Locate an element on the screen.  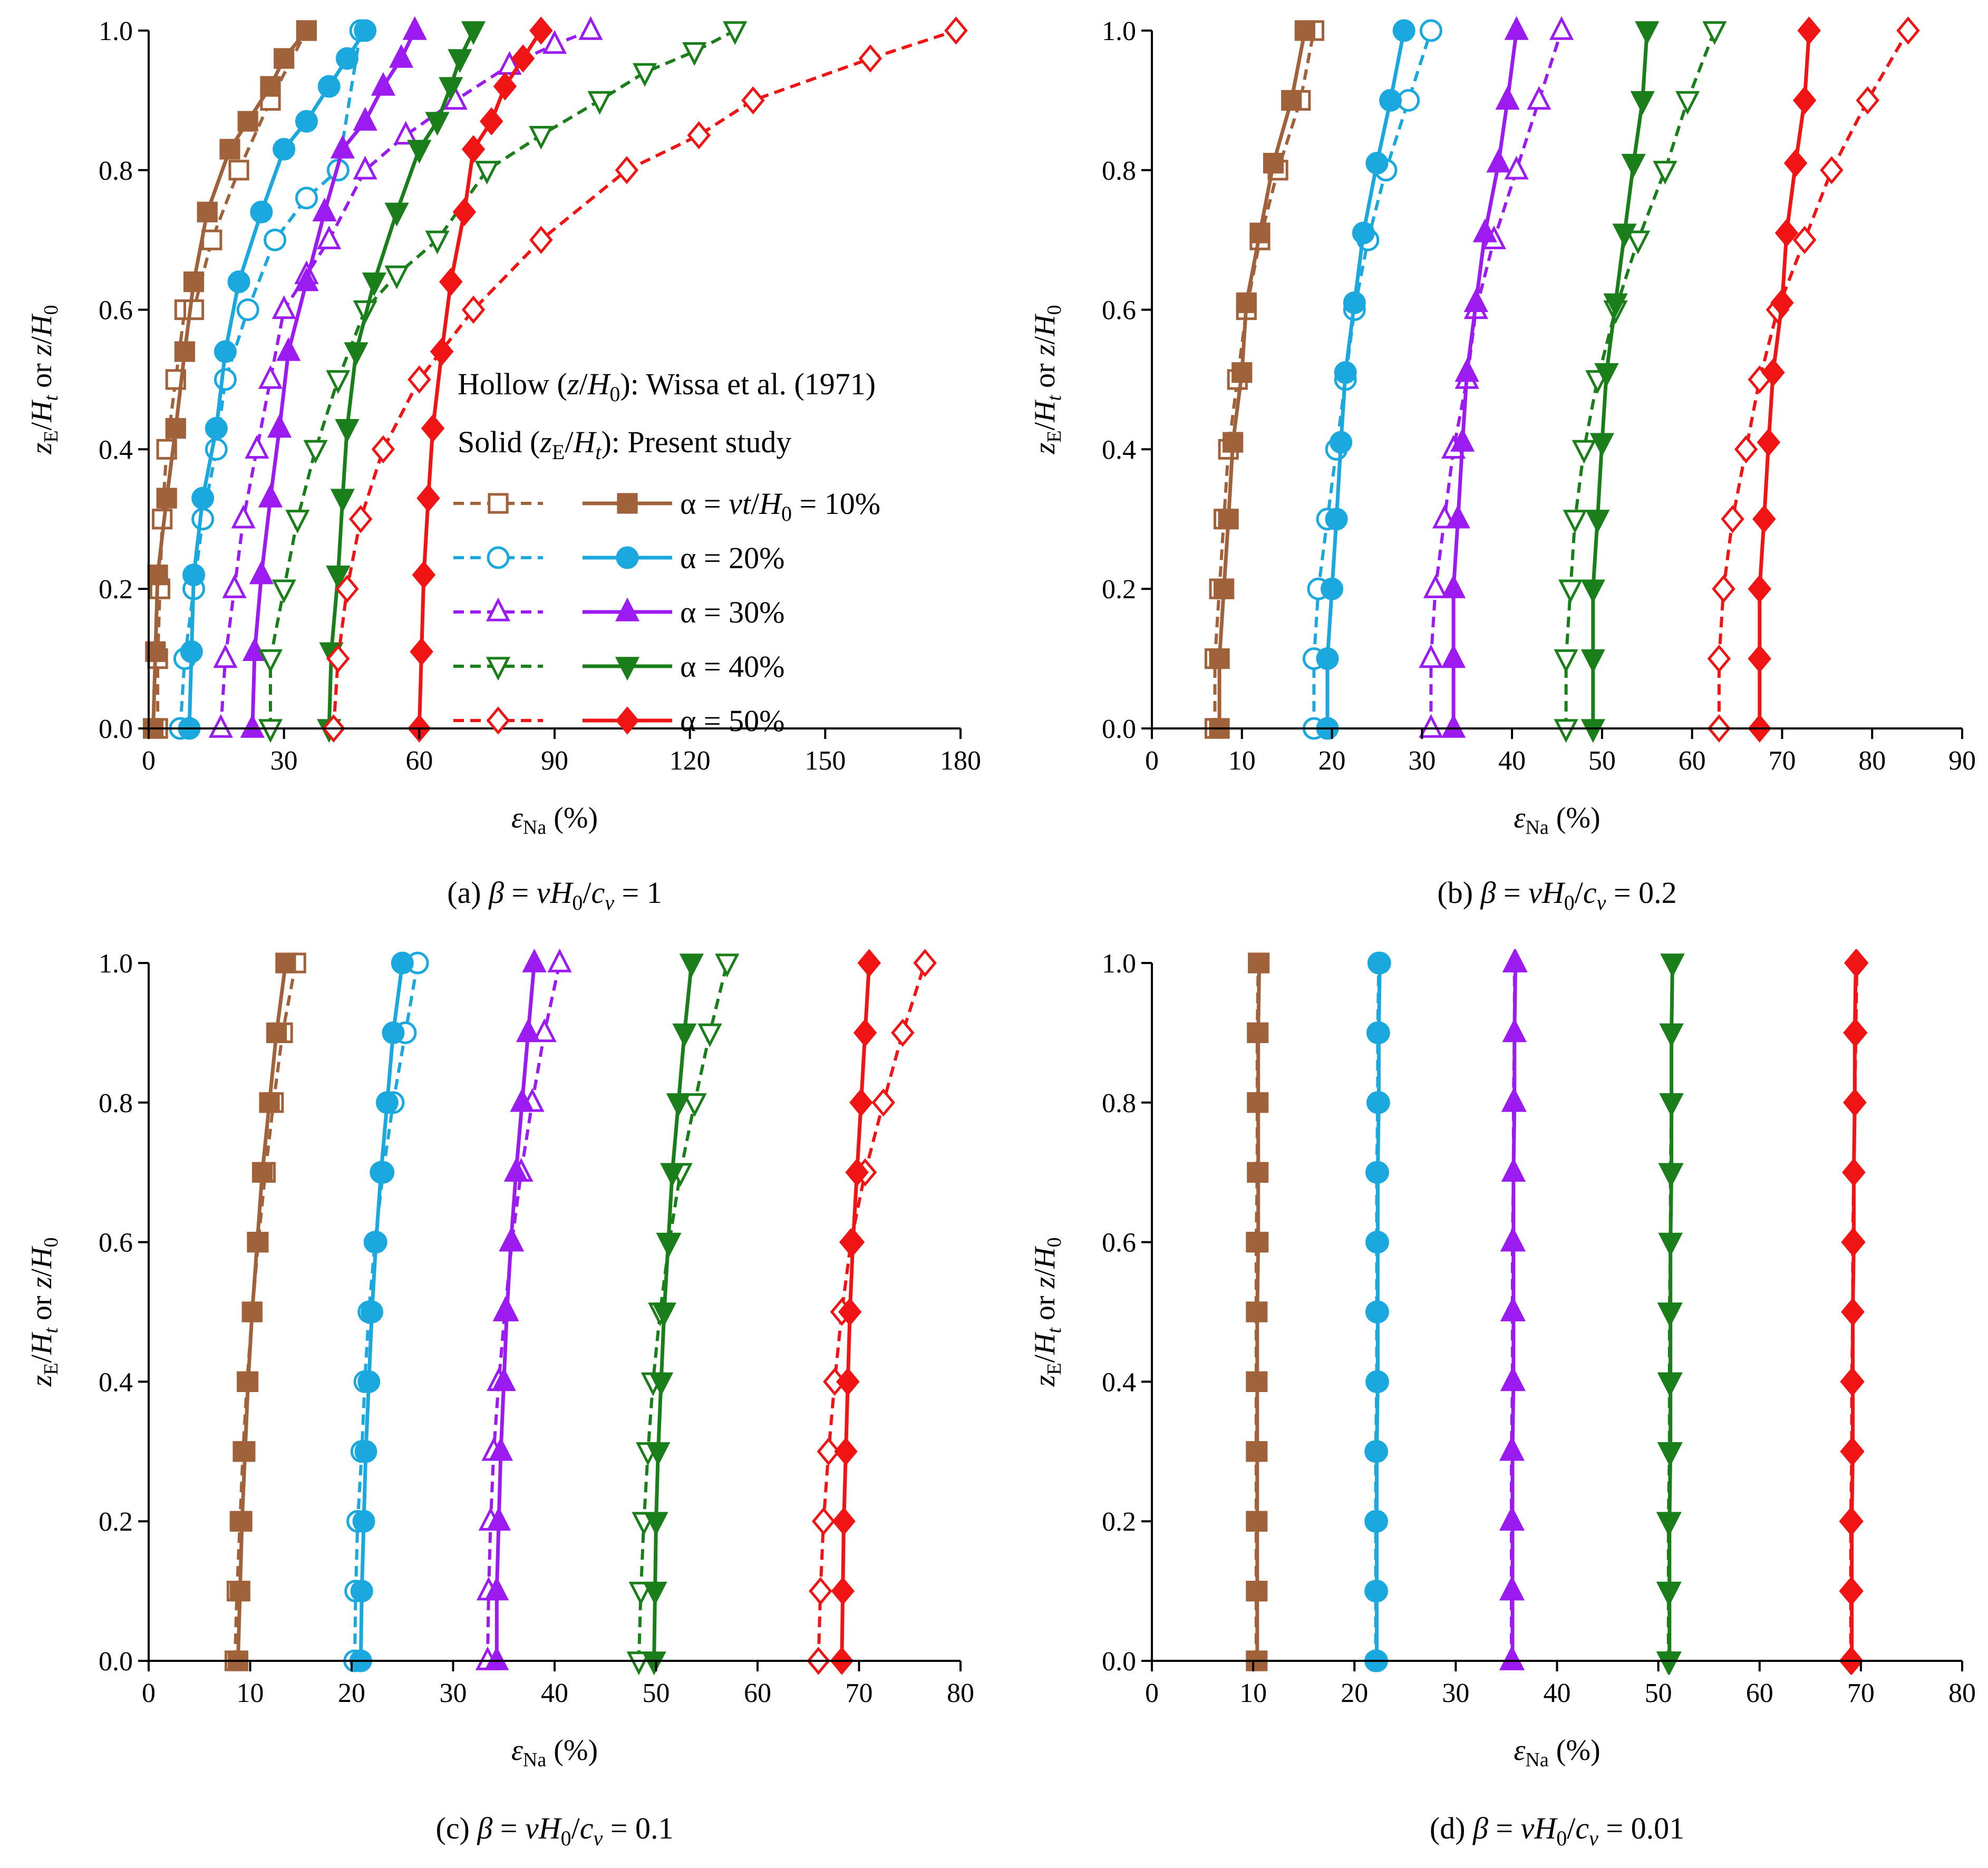
y-tick-label: 0.2 is located at coordinates (116, 1522).